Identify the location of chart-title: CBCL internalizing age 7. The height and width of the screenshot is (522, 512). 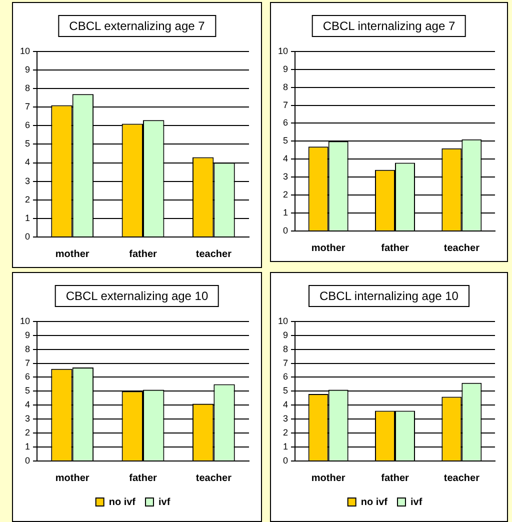
(389, 26).